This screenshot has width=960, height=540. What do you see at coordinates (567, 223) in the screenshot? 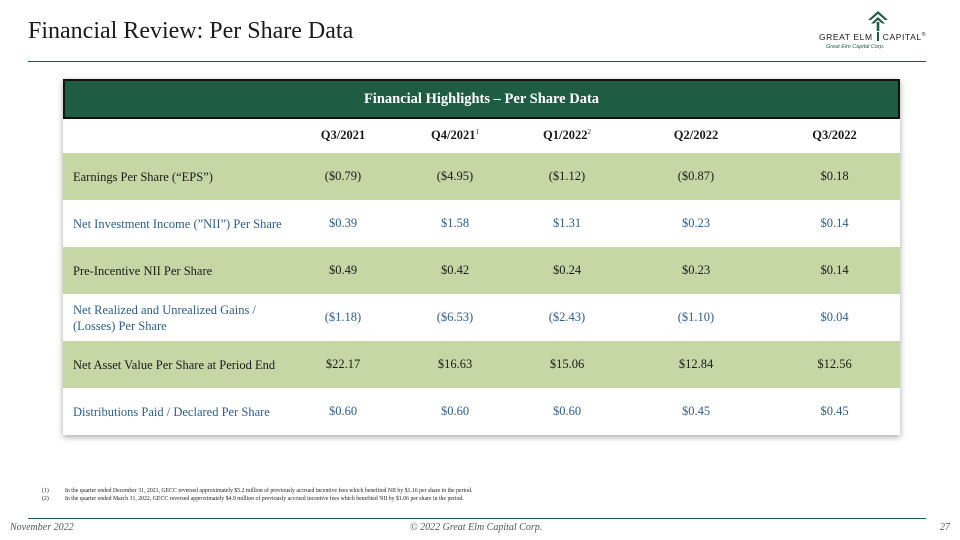
I see `table-cell: $1.31` at bounding box center [567, 223].